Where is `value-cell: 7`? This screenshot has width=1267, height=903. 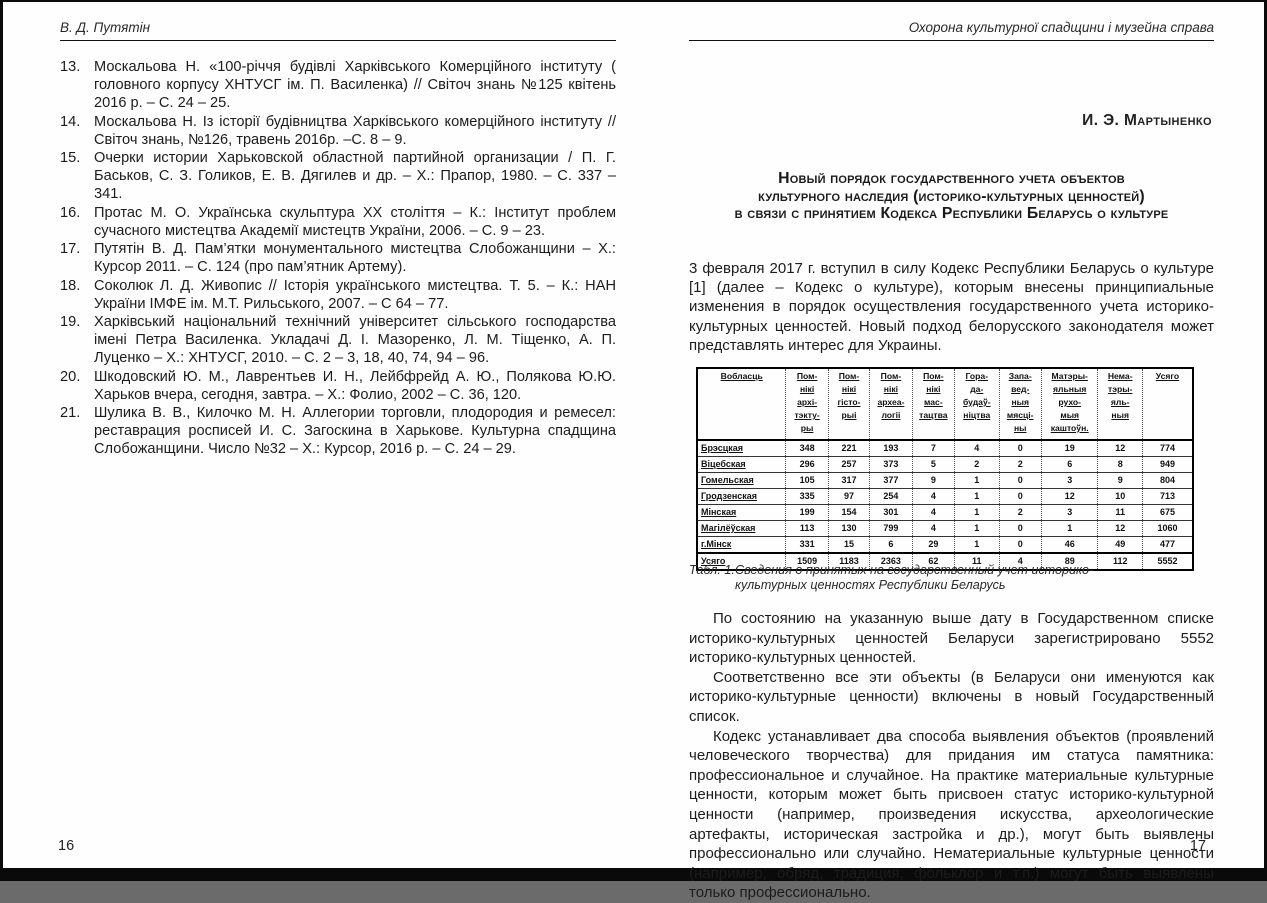 value-cell: 7 is located at coordinates (933, 448).